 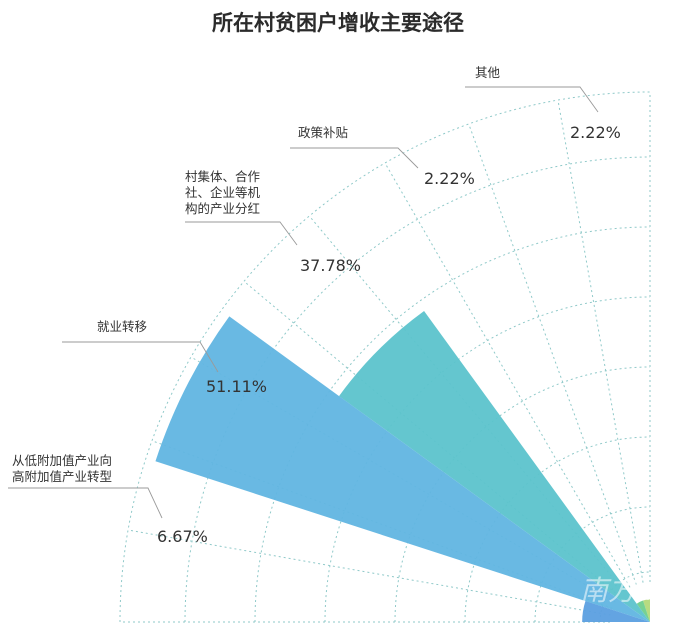 I want to click on watermark-logo: 南方+, so click(x=619, y=590).